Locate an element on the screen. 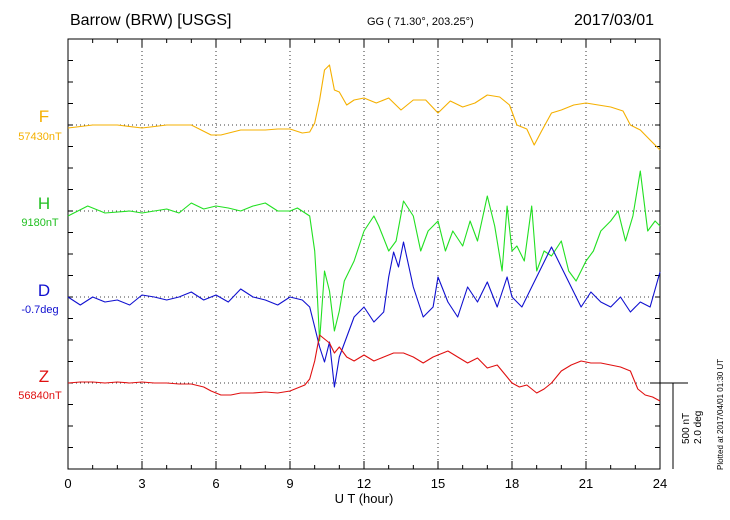 The image size is (730, 520). component-h-baseline: 9180nT is located at coordinates (40, 223).